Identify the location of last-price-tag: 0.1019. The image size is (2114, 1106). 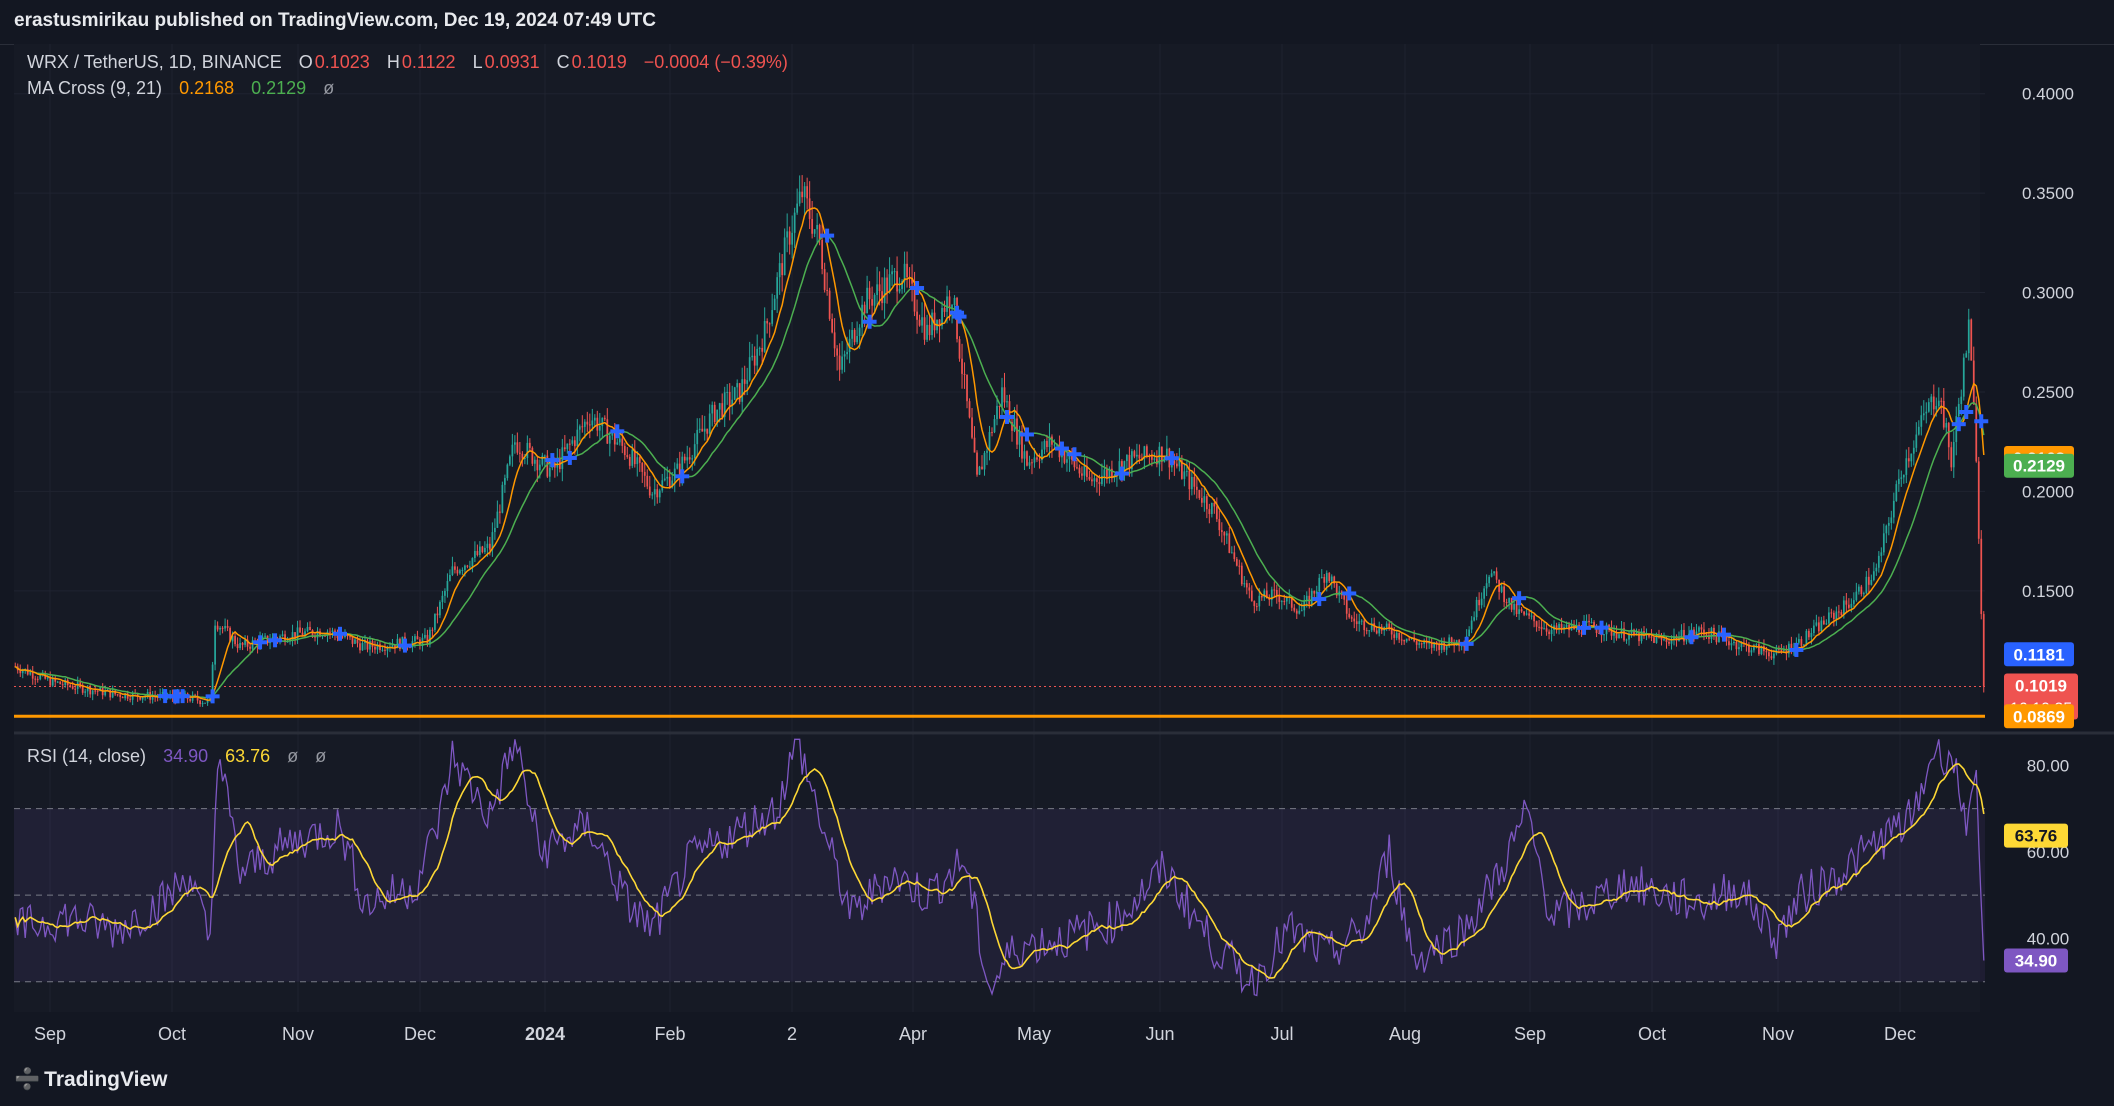
(2041, 685).